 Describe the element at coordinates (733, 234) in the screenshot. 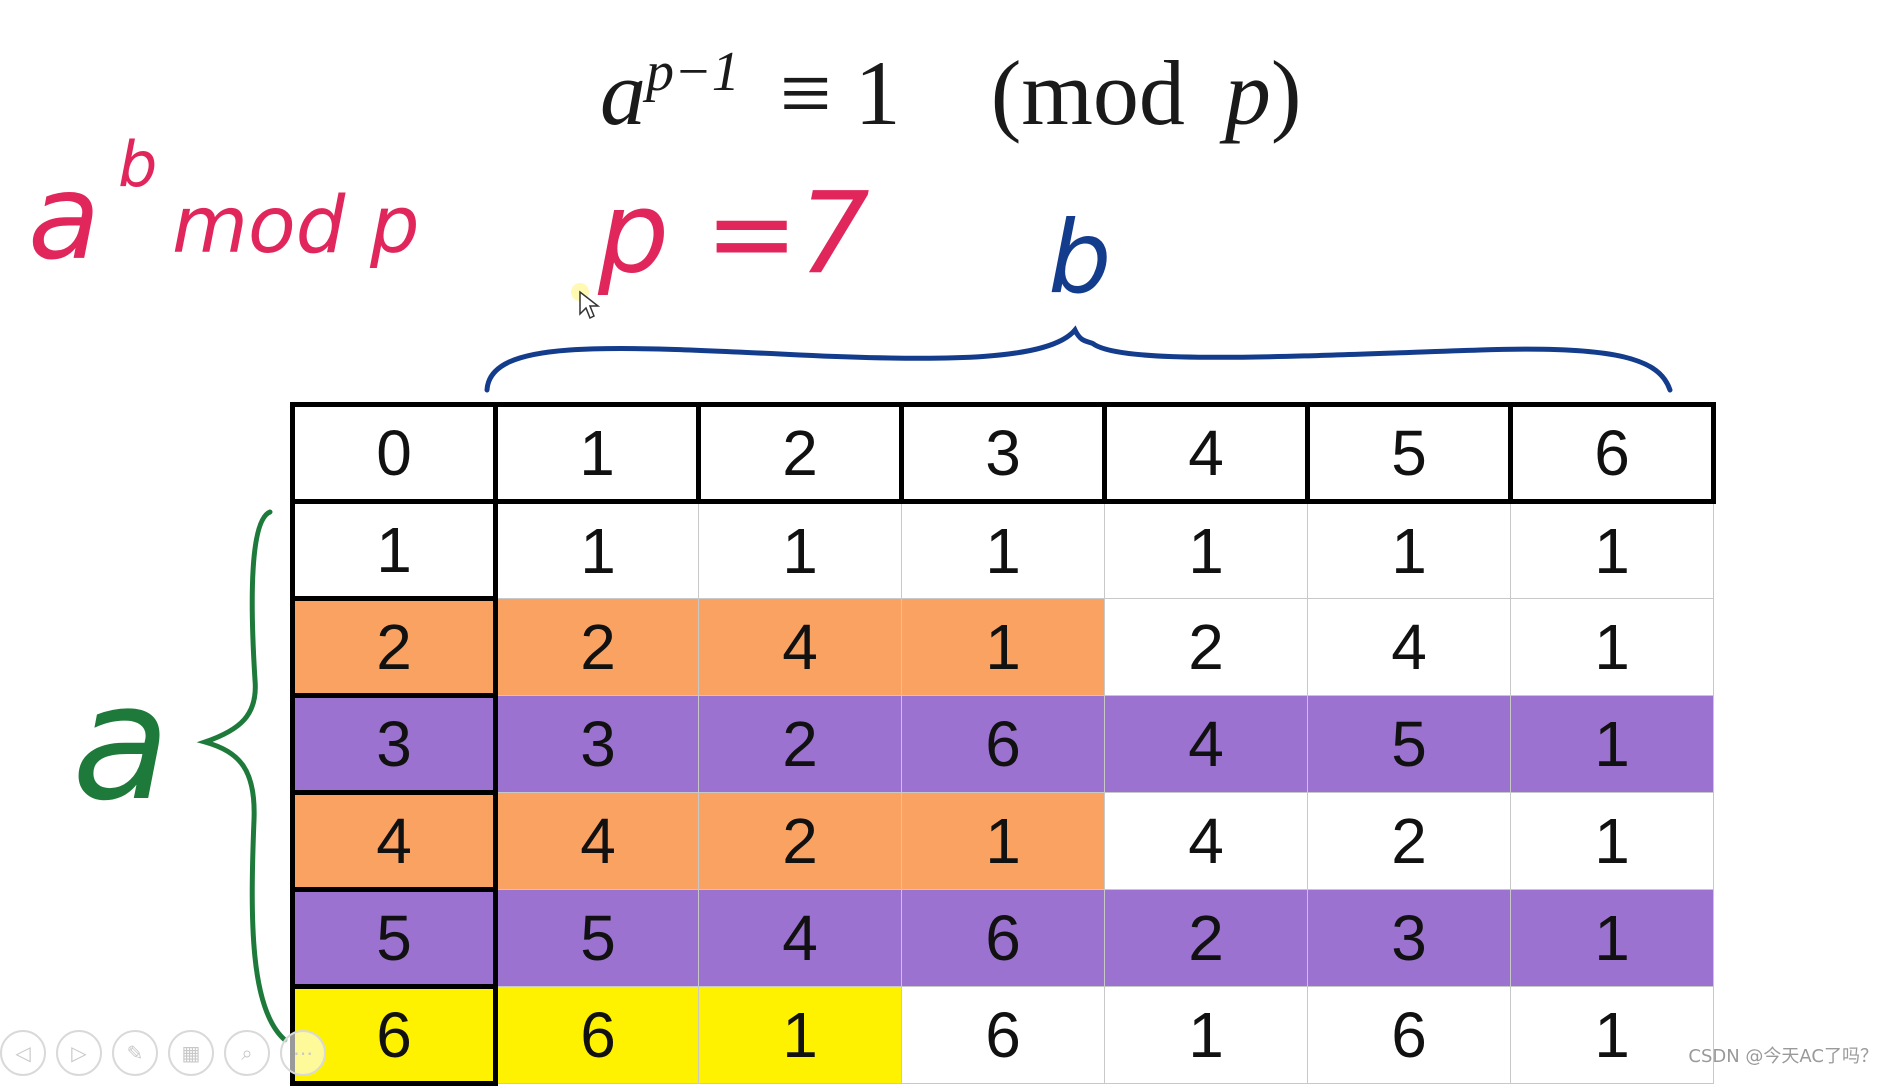

I see `prime-annotation: p =7` at that location.